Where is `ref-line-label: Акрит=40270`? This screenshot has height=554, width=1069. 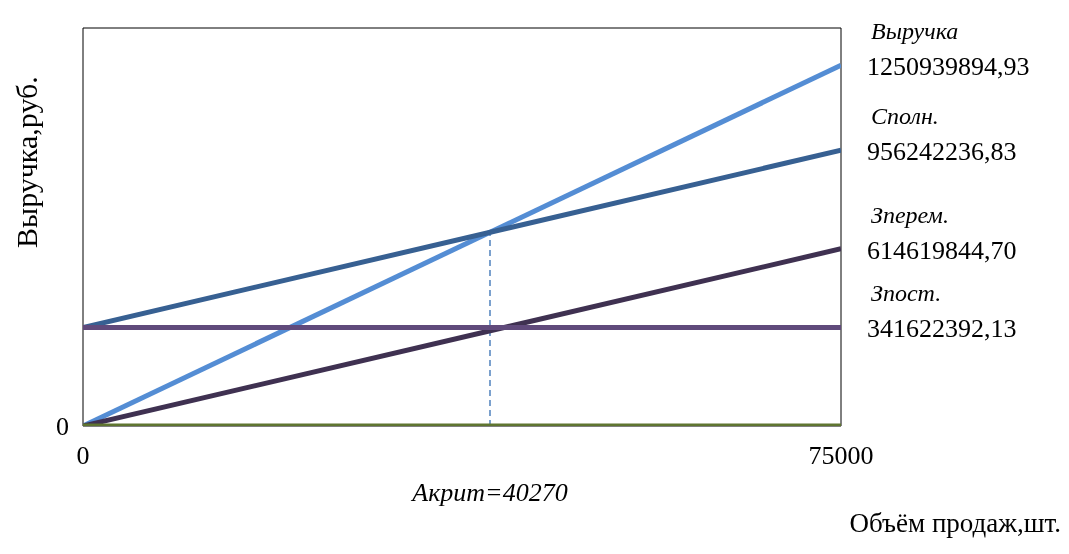 ref-line-label: Акрит=40270 is located at coordinates (490, 493).